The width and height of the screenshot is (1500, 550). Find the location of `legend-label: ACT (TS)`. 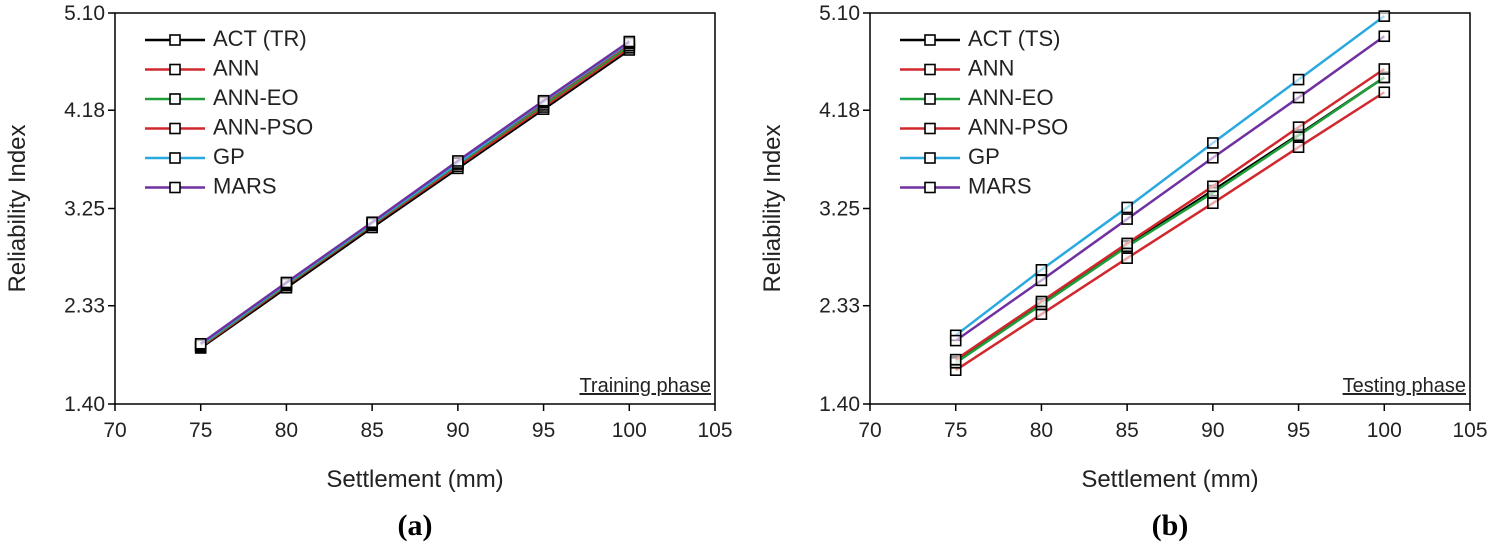

legend-label: ACT (TS) is located at coordinates (1014, 38).